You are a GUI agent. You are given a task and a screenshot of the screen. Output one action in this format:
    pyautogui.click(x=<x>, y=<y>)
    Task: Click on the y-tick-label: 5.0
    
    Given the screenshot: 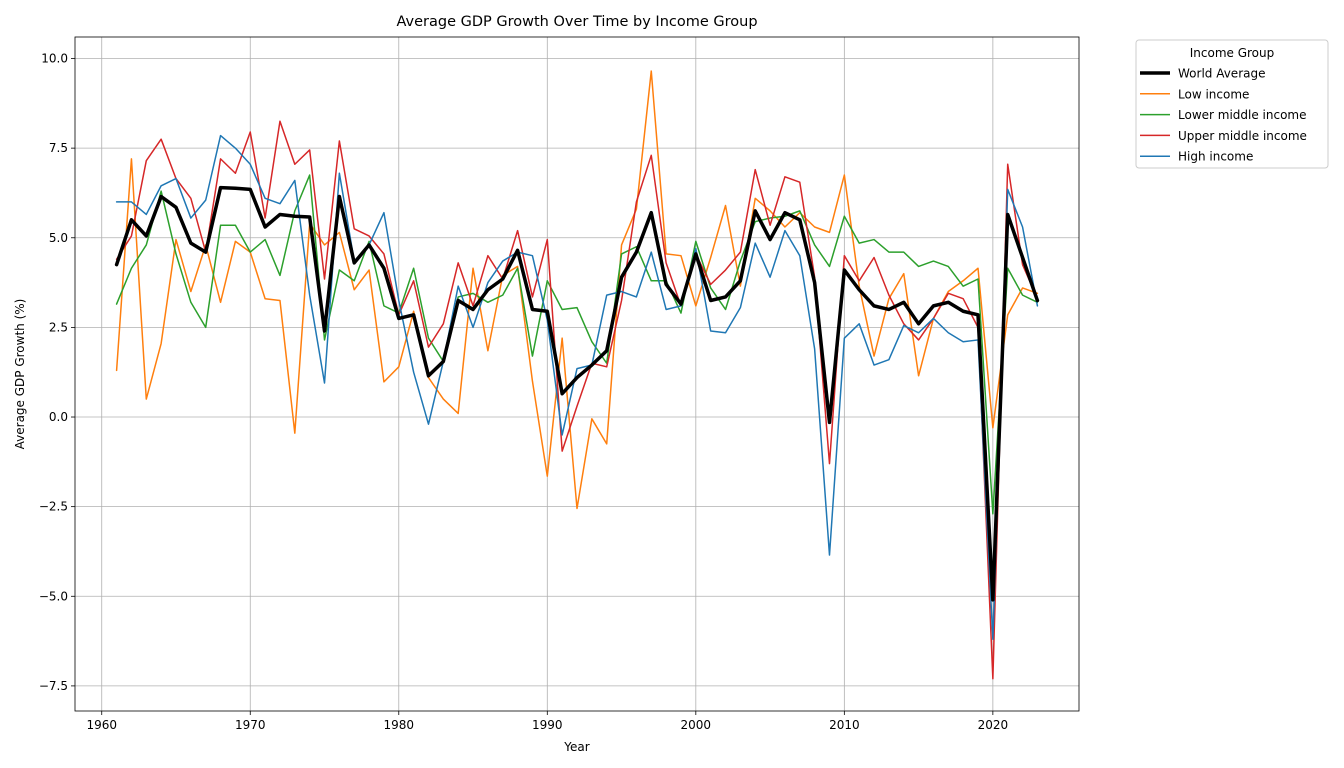 What is the action you would take?
    pyautogui.click(x=58, y=238)
    